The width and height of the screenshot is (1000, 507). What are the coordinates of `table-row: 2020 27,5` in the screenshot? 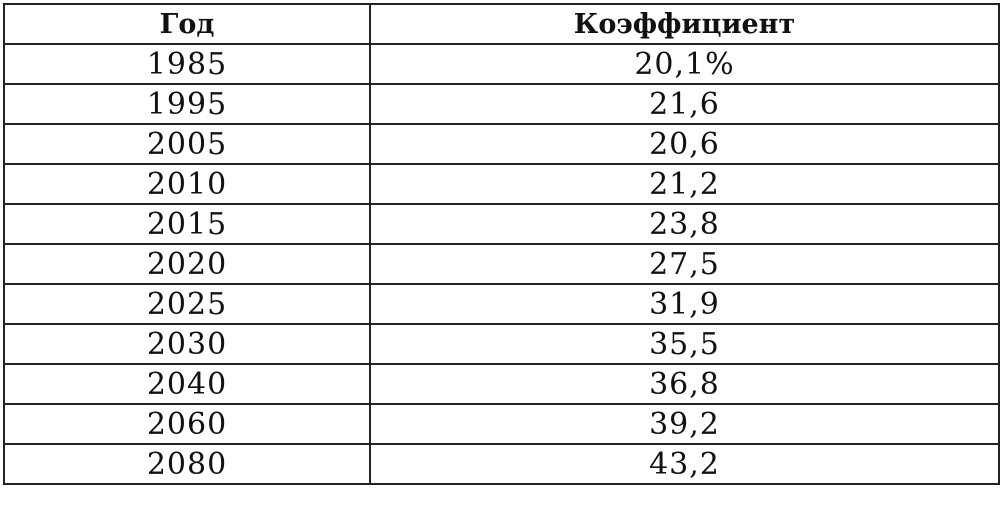 It's located at (501, 264).